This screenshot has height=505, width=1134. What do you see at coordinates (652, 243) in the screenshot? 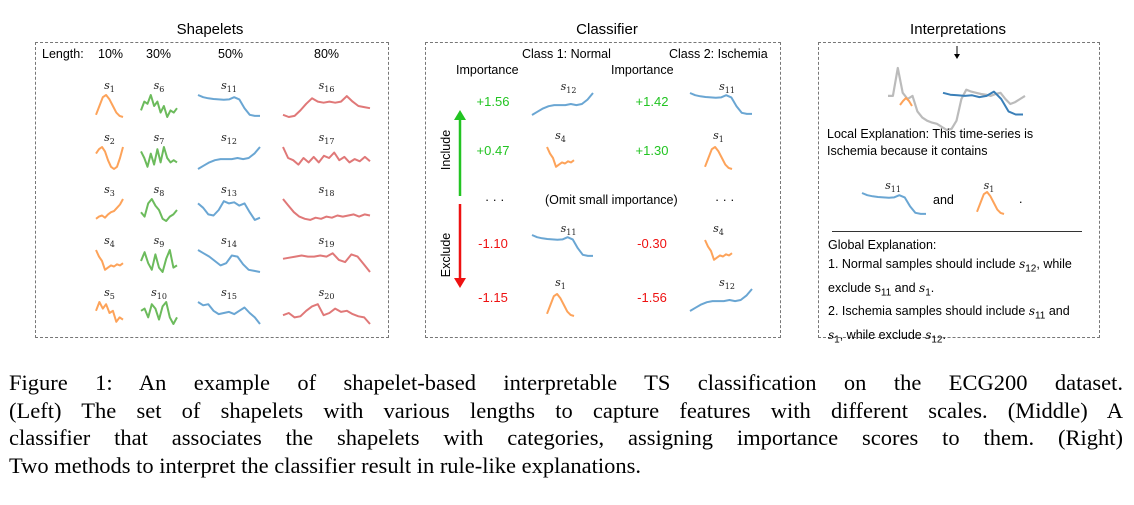
I see `importance-value: -0.30` at bounding box center [652, 243].